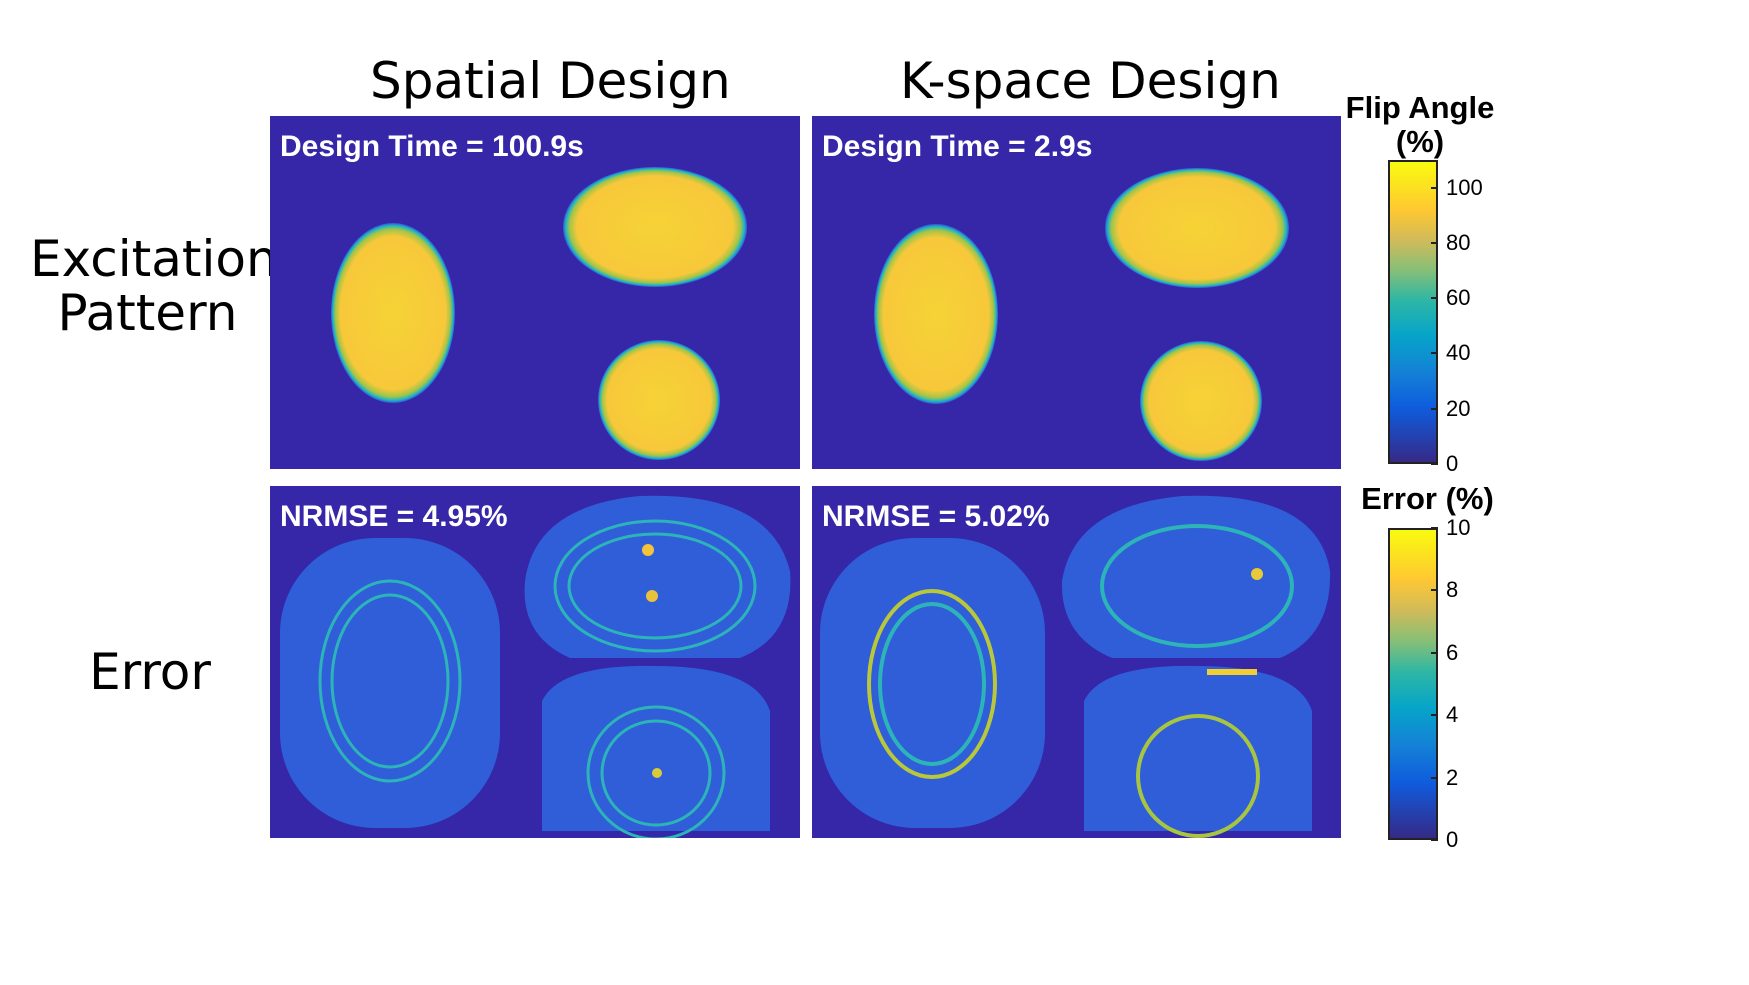  Describe the element at coordinates (1427, 498) in the screenshot. I see `error-colorbar-title: Error (%)` at that location.